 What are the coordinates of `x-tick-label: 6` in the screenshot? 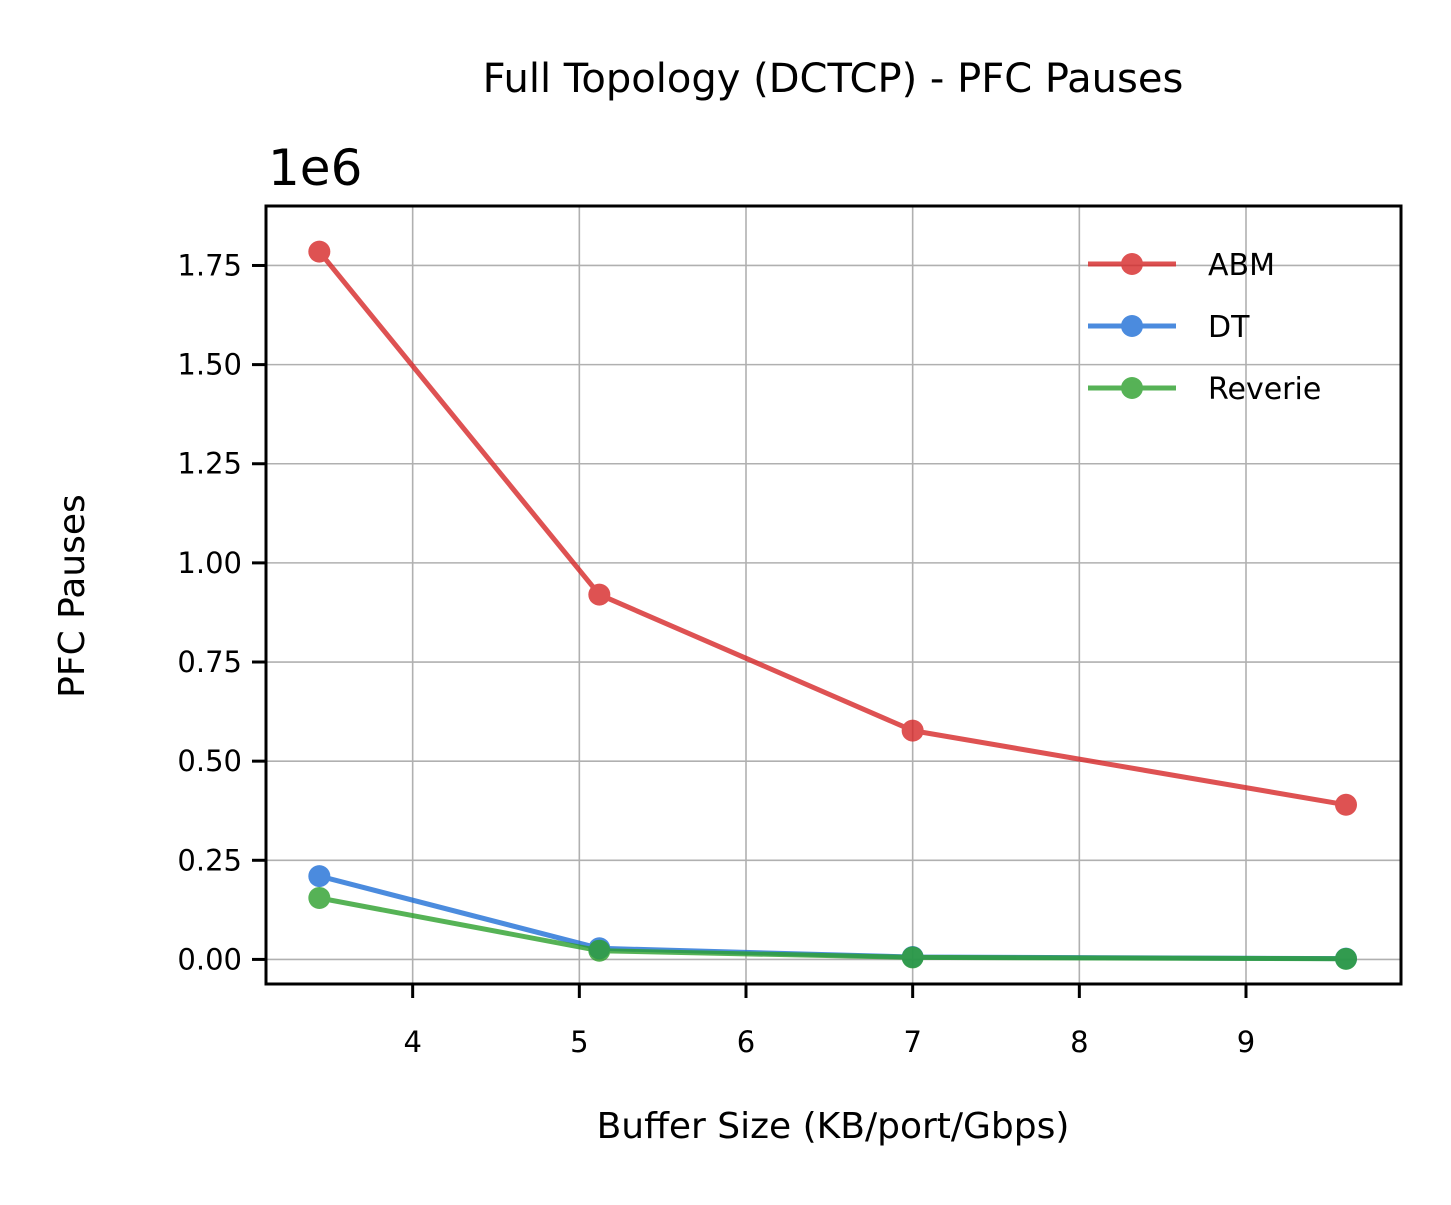 It's located at (746, 1042).